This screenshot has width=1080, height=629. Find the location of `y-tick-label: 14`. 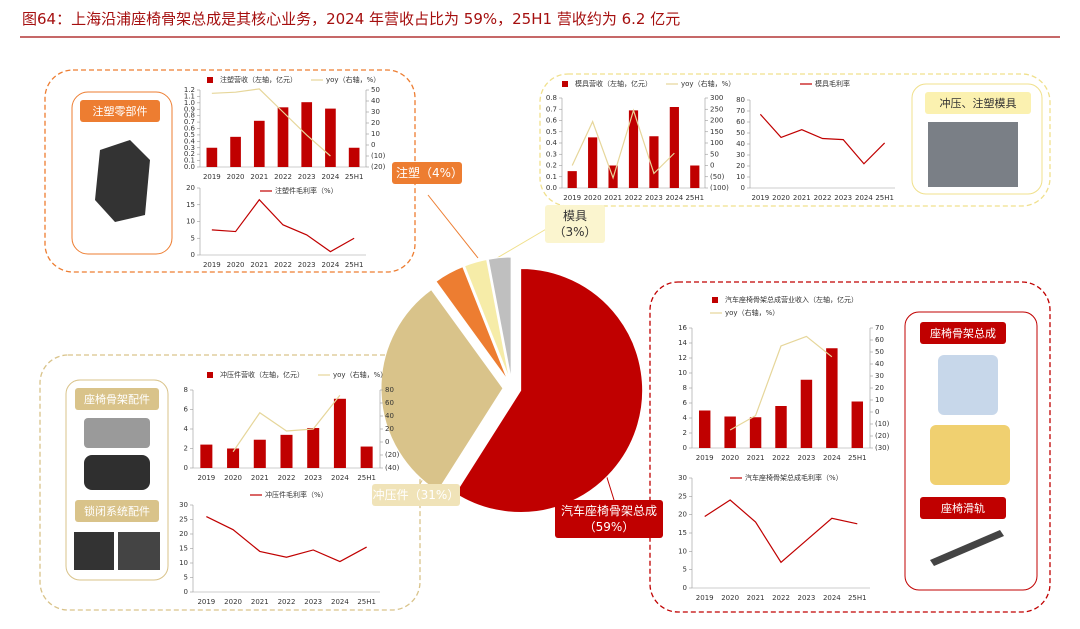

y-tick-label: 14 is located at coordinates (682, 343).